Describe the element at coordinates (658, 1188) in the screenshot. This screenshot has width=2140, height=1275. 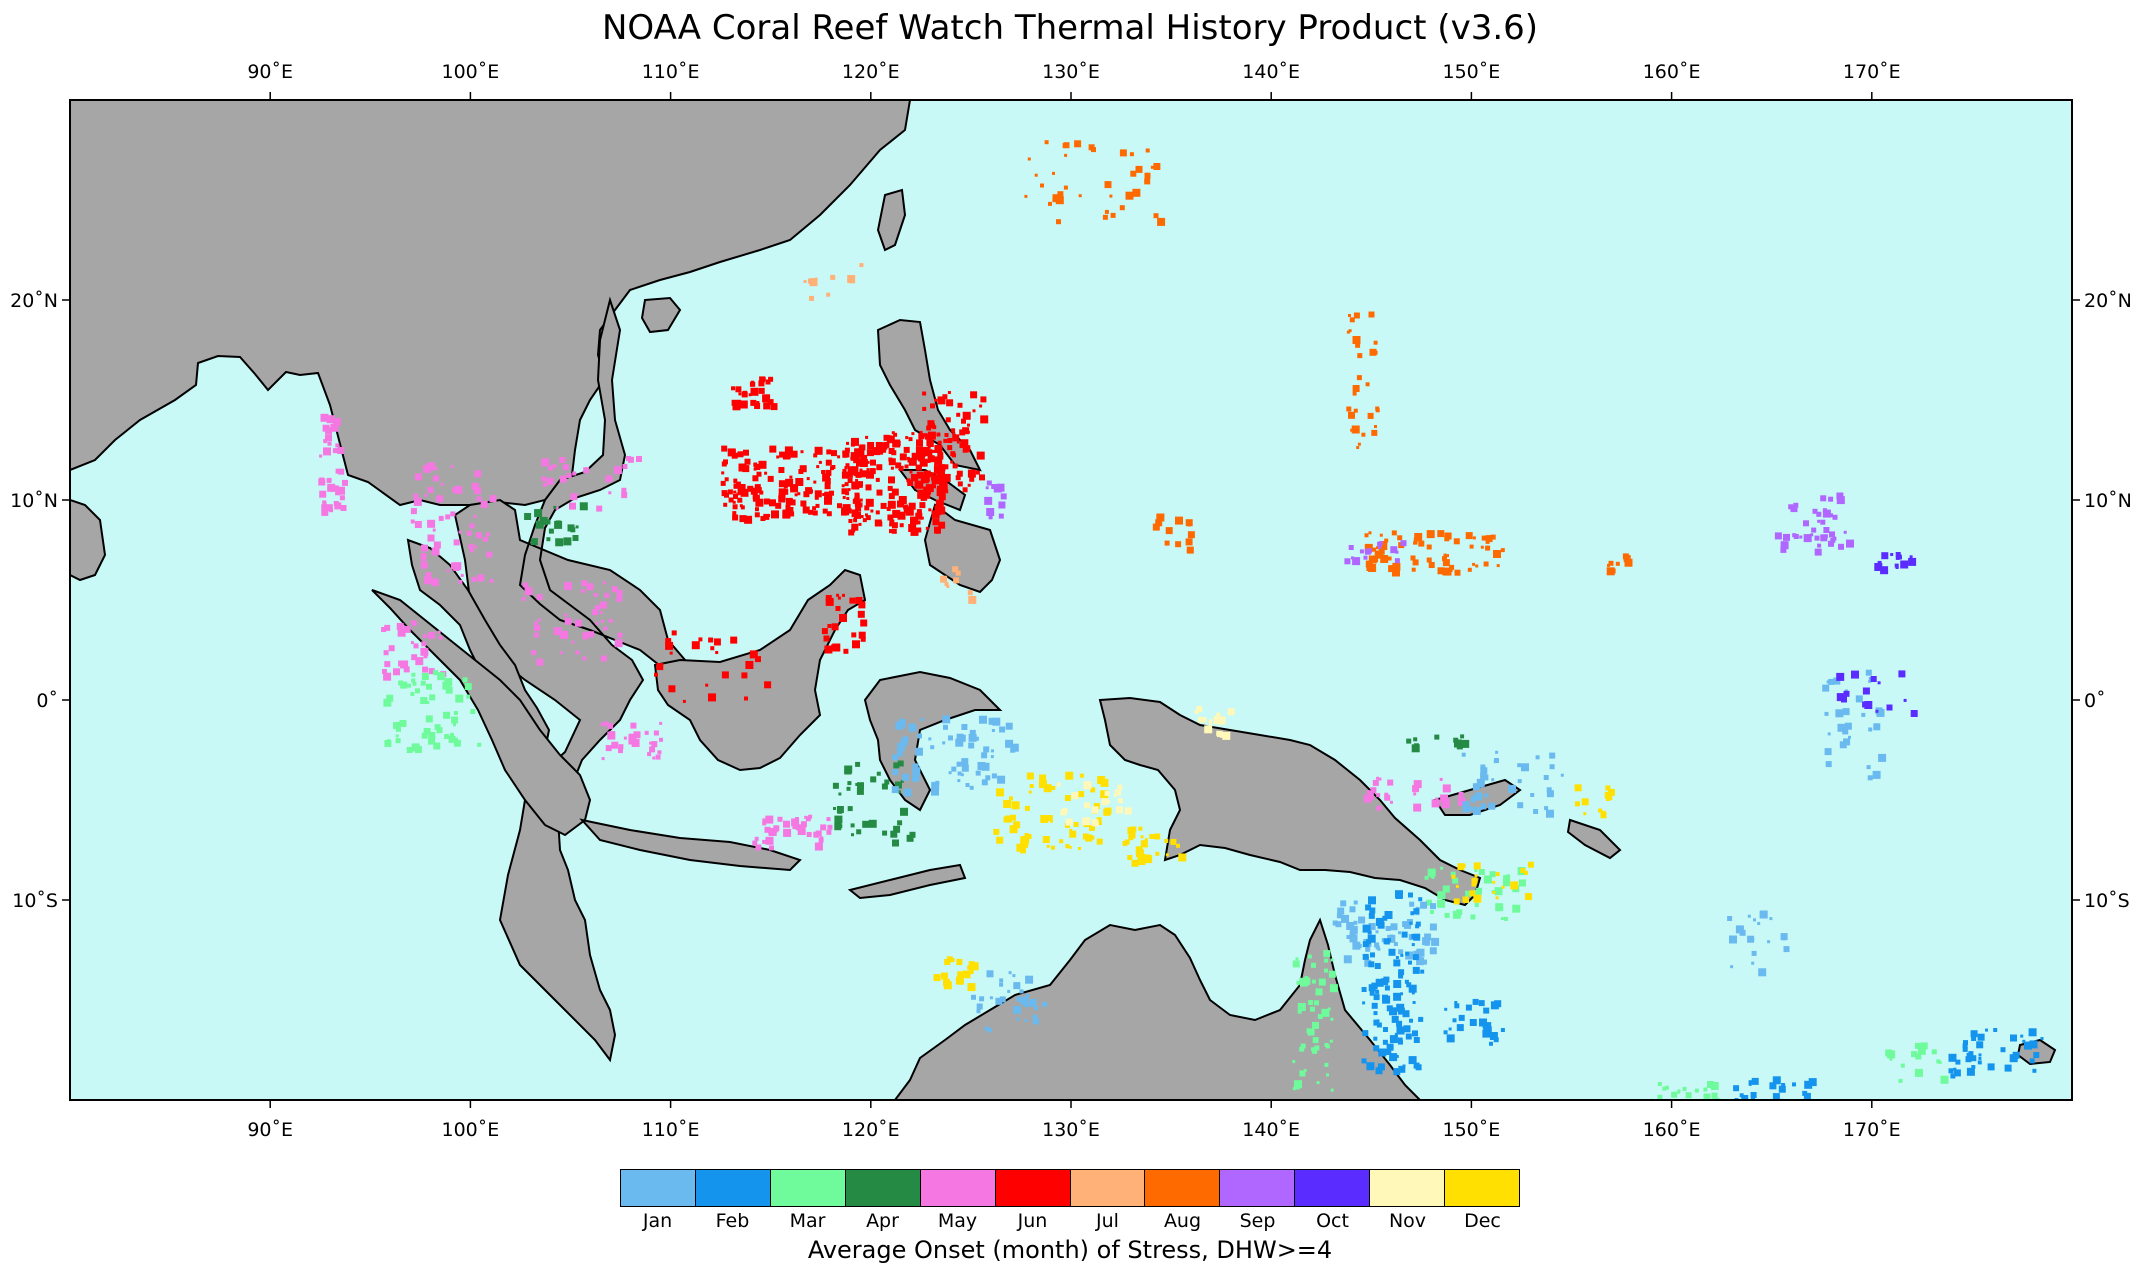
I see `colorbar-swatch-jan` at that location.